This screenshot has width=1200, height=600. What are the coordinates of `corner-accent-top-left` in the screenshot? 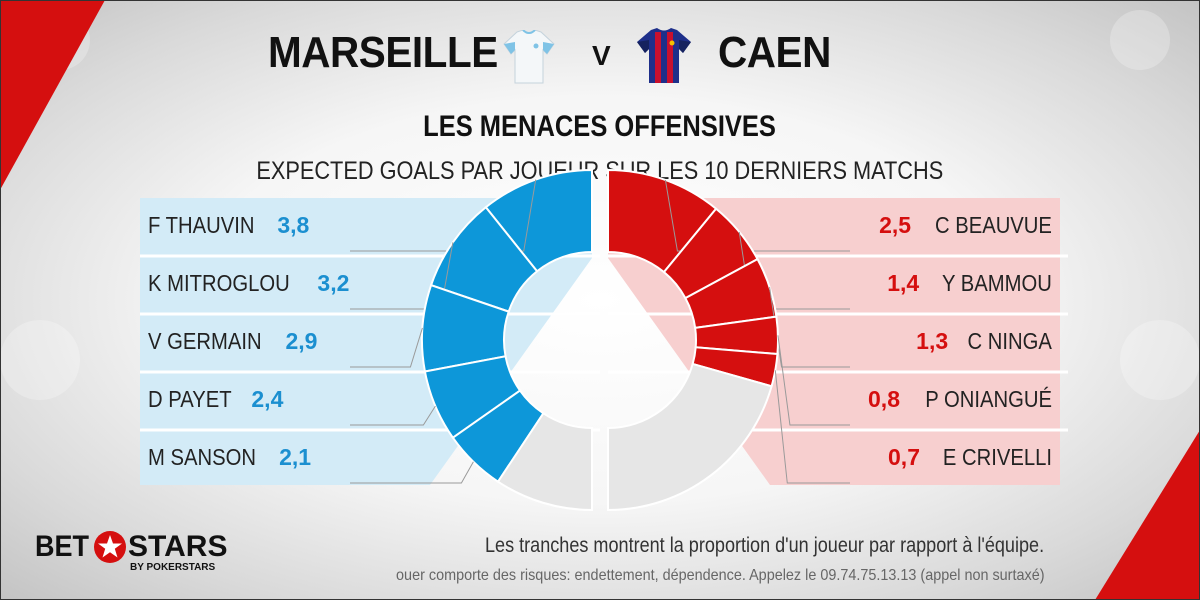 It's located at (52, 95).